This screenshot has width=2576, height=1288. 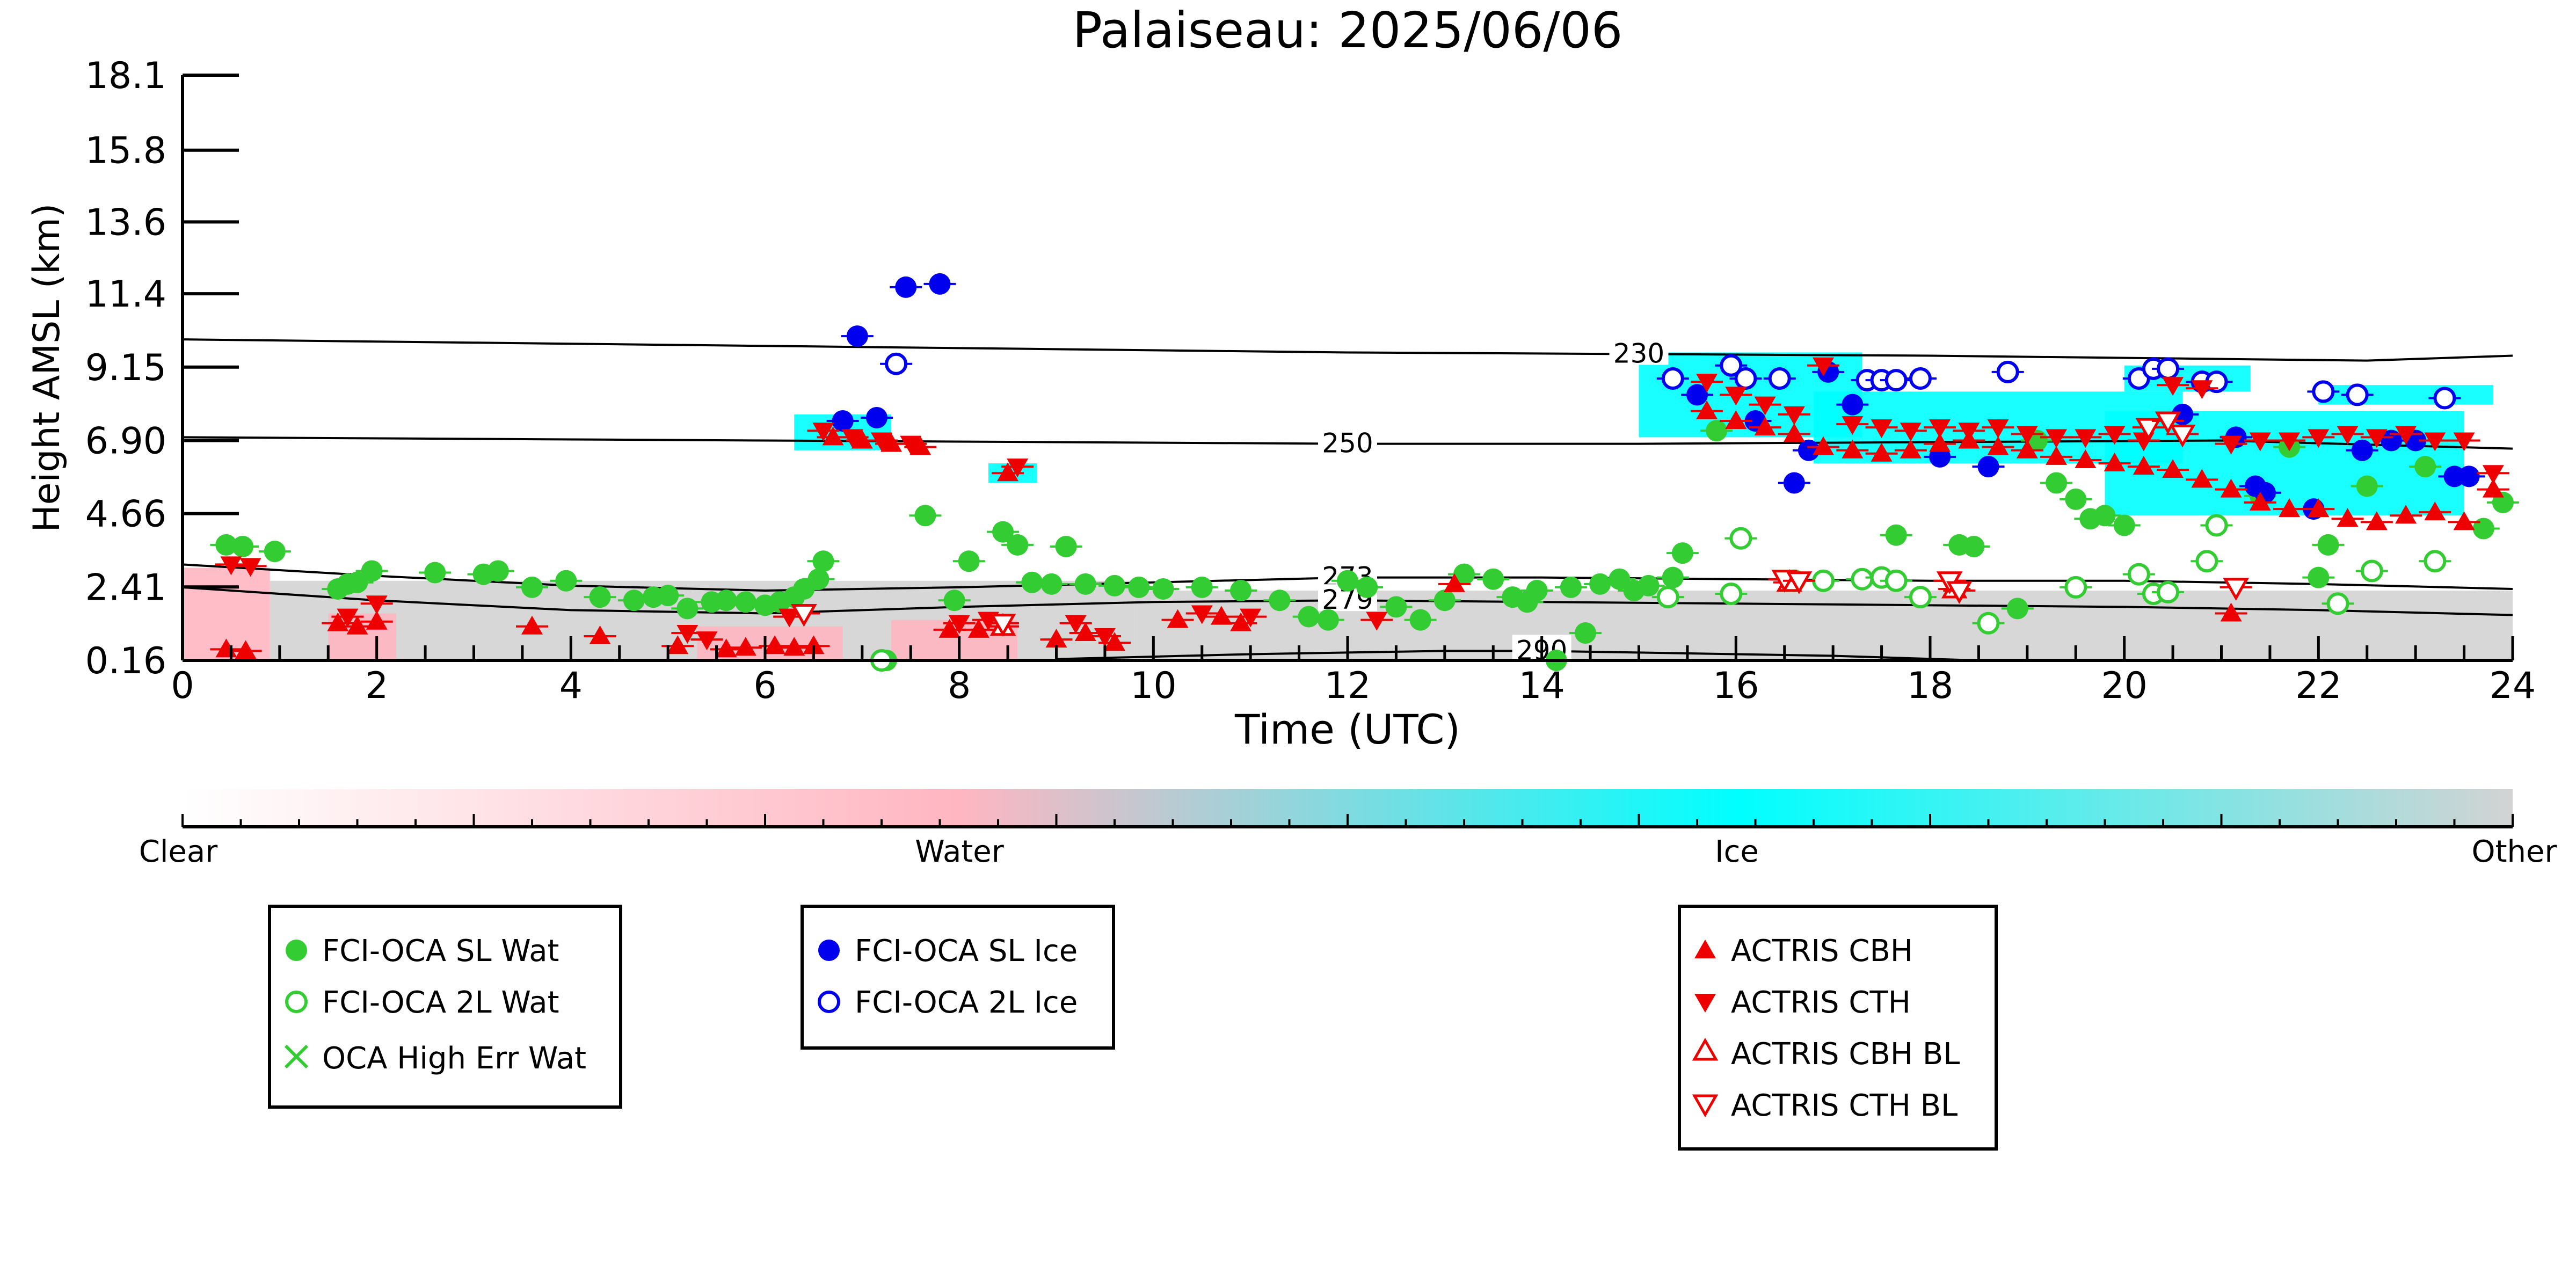 I want to click on colorbar: Clear Water Ice Other, so click(x=1348, y=829).